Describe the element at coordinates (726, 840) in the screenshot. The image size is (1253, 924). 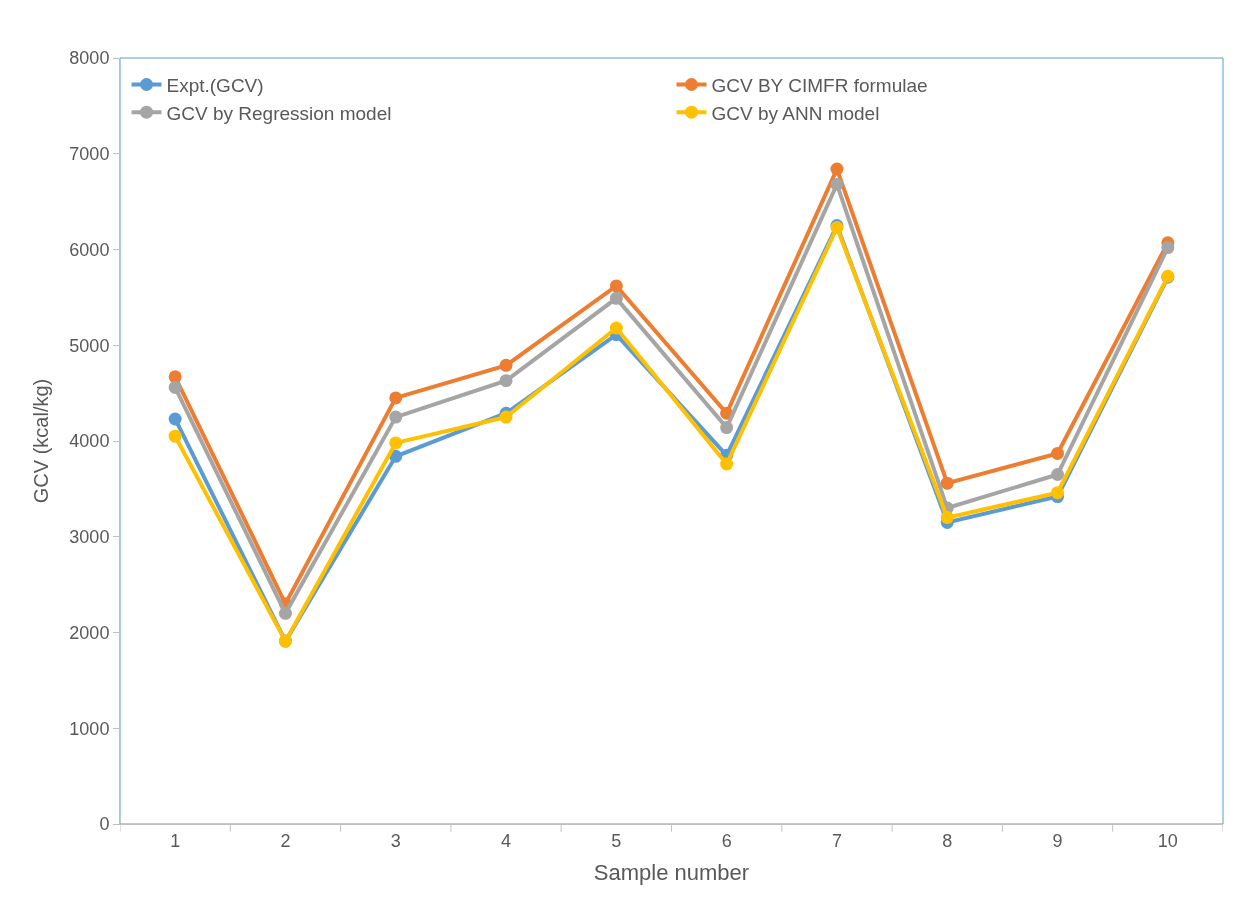
I see `x-tick-label: 6` at that location.